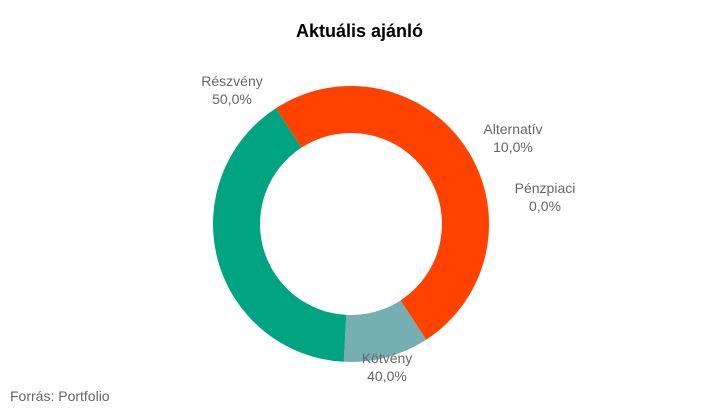  Describe the element at coordinates (387, 367) in the screenshot. I see `slice-label-kotveny: Kötvény 40,0%` at that location.